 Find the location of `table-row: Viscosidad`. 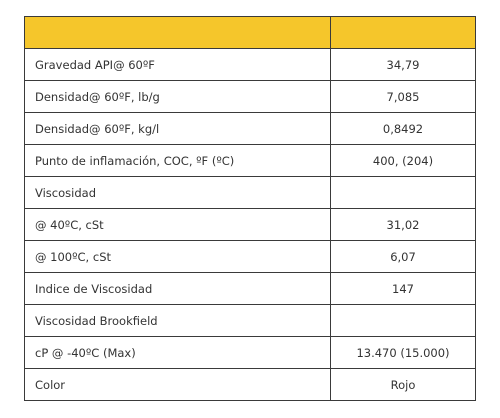

table-row: Viscosidad is located at coordinates (250, 192).